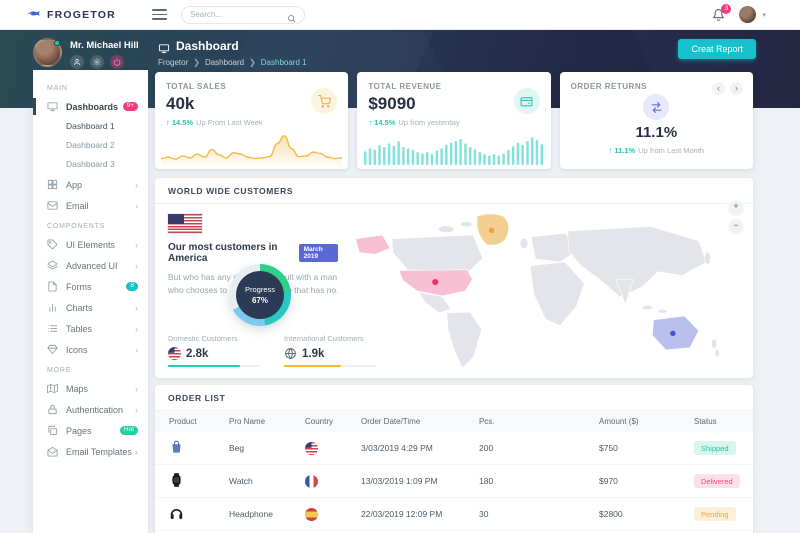 The height and width of the screenshot is (533, 800). What do you see at coordinates (90, 307) in the screenshot?
I see `sidebar-item-charts: Charts ›` at bounding box center [90, 307].